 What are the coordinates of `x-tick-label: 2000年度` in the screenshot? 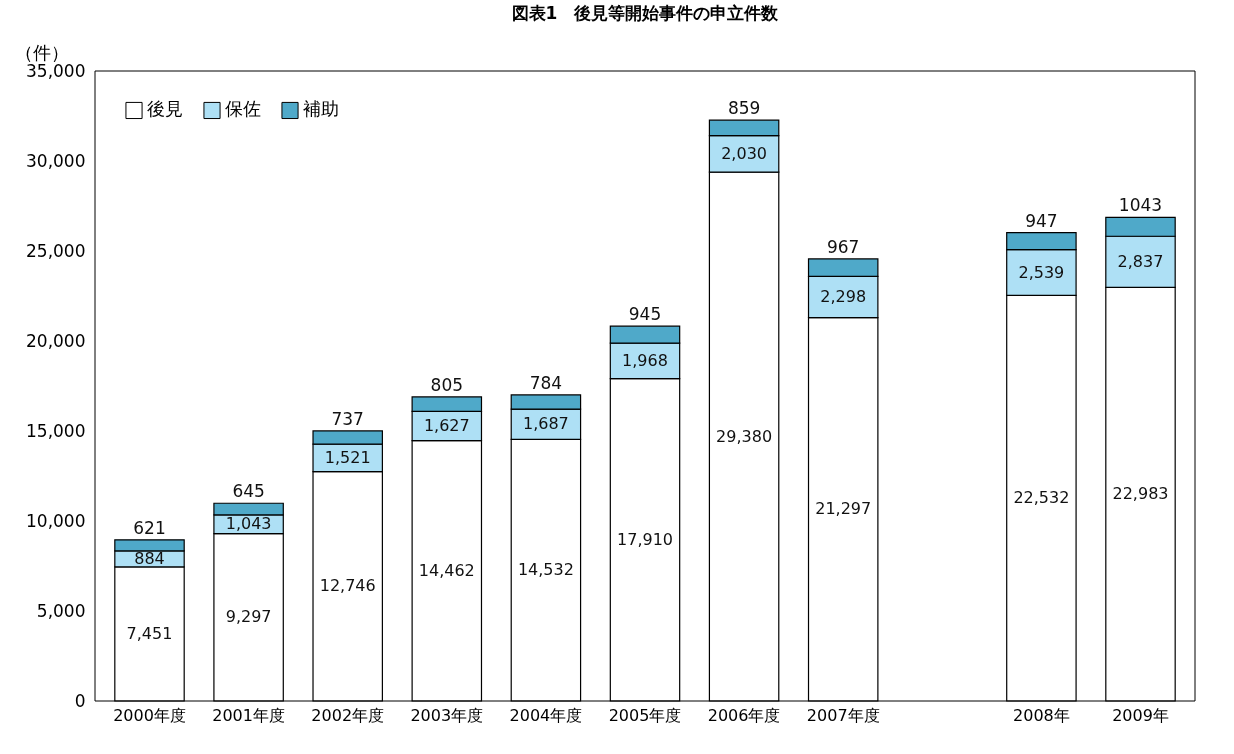 It's located at (149, 715).